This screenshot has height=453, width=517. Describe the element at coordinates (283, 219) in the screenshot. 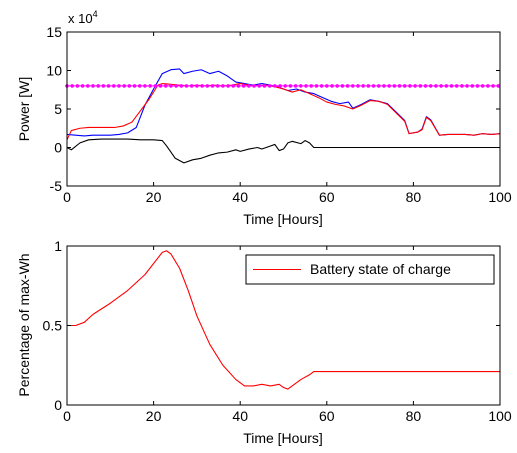

I see `power-x-axis-label: Time [Hours]` at that location.